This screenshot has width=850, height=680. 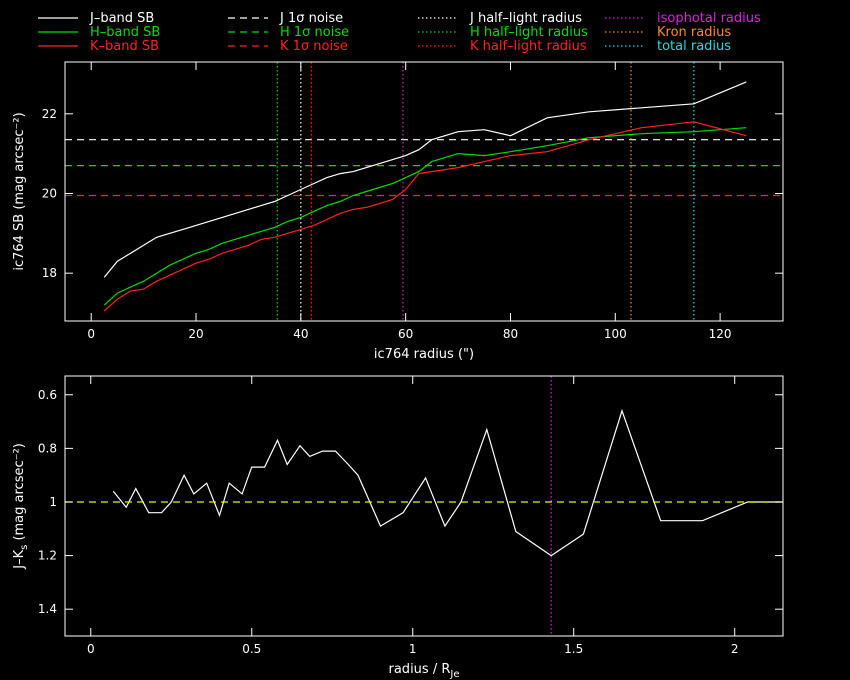 I want to click on x-tick-label-1: 20, so click(x=195, y=334).